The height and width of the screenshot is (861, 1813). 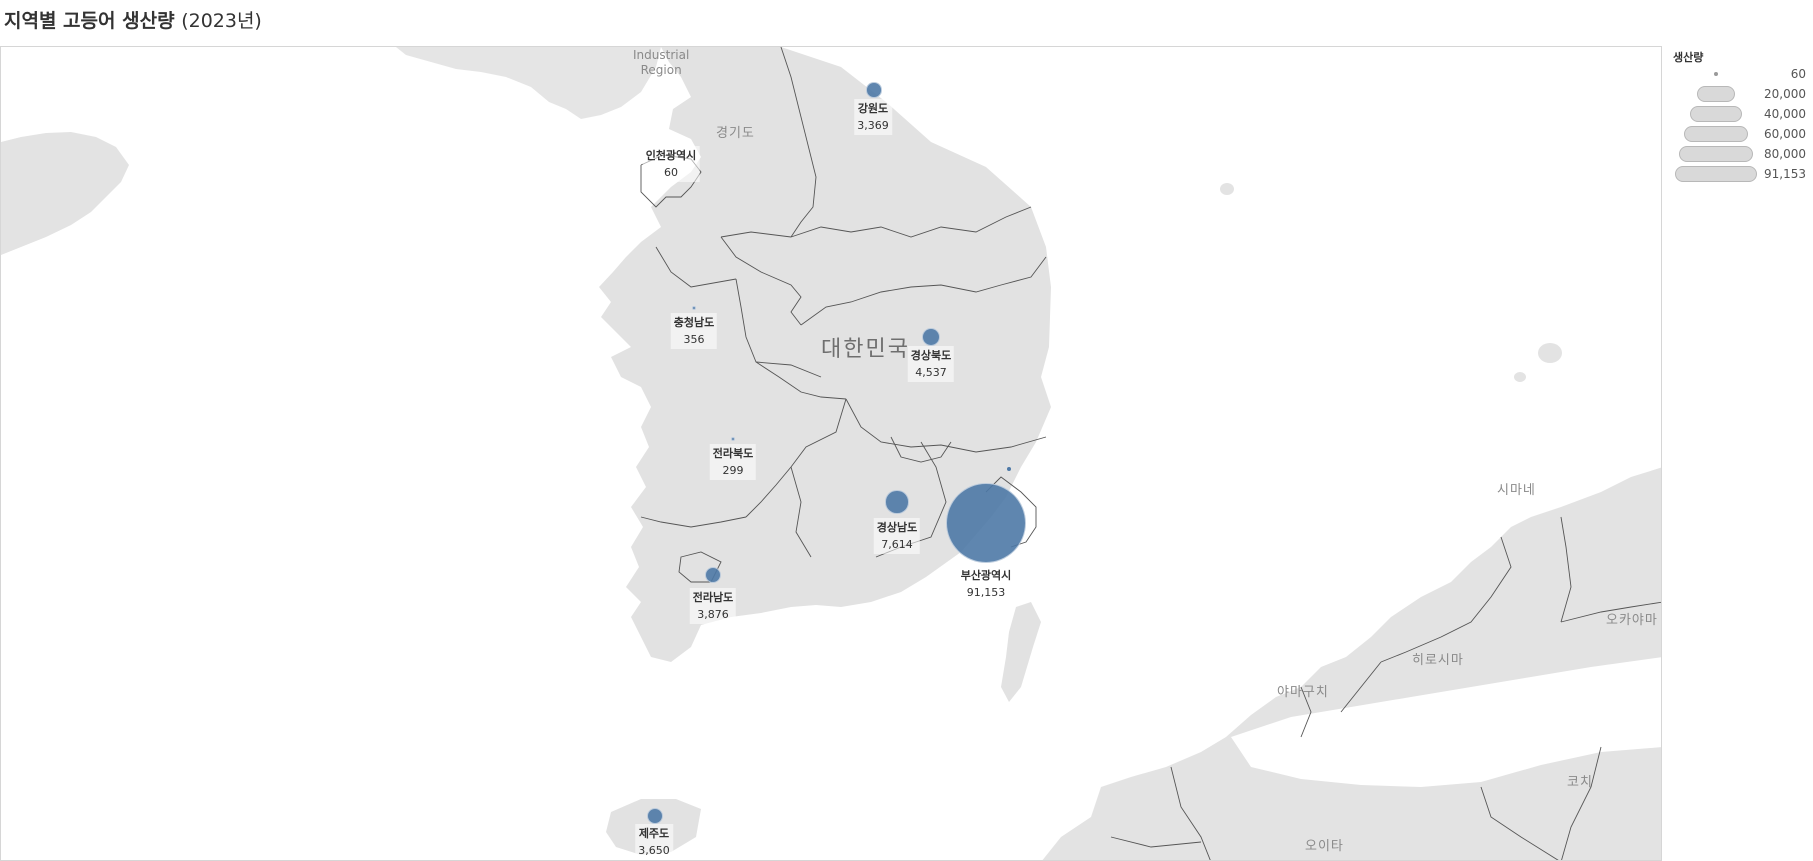 What do you see at coordinates (528, 83) in the screenshot?
I see `land-north` at bounding box center [528, 83].